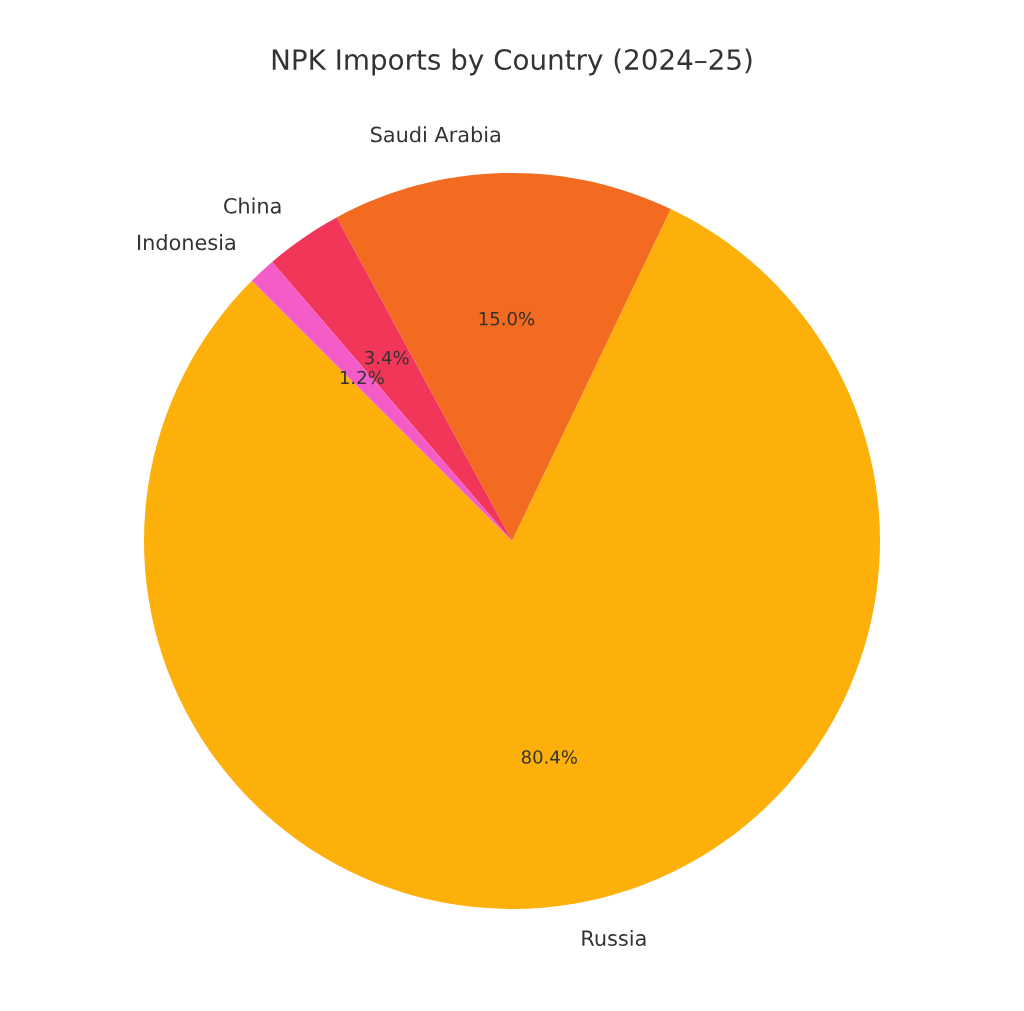 The height and width of the screenshot is (1011, 1024). Describe the element at coordinates (435, 134) in the screenshot. I see `slice-label: Saudi Arabia` at that location.